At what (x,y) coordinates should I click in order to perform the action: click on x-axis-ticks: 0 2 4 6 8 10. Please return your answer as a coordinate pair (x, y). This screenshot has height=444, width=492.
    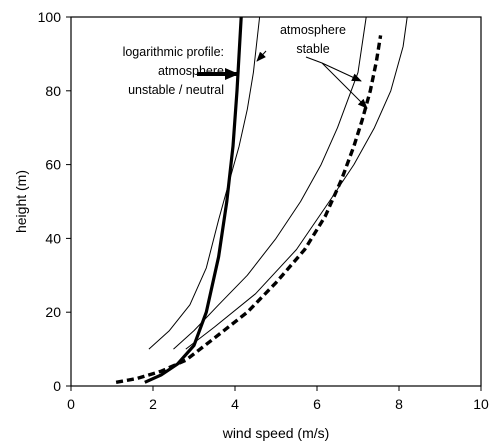
    Looking at the image, I should click on (278, 399).